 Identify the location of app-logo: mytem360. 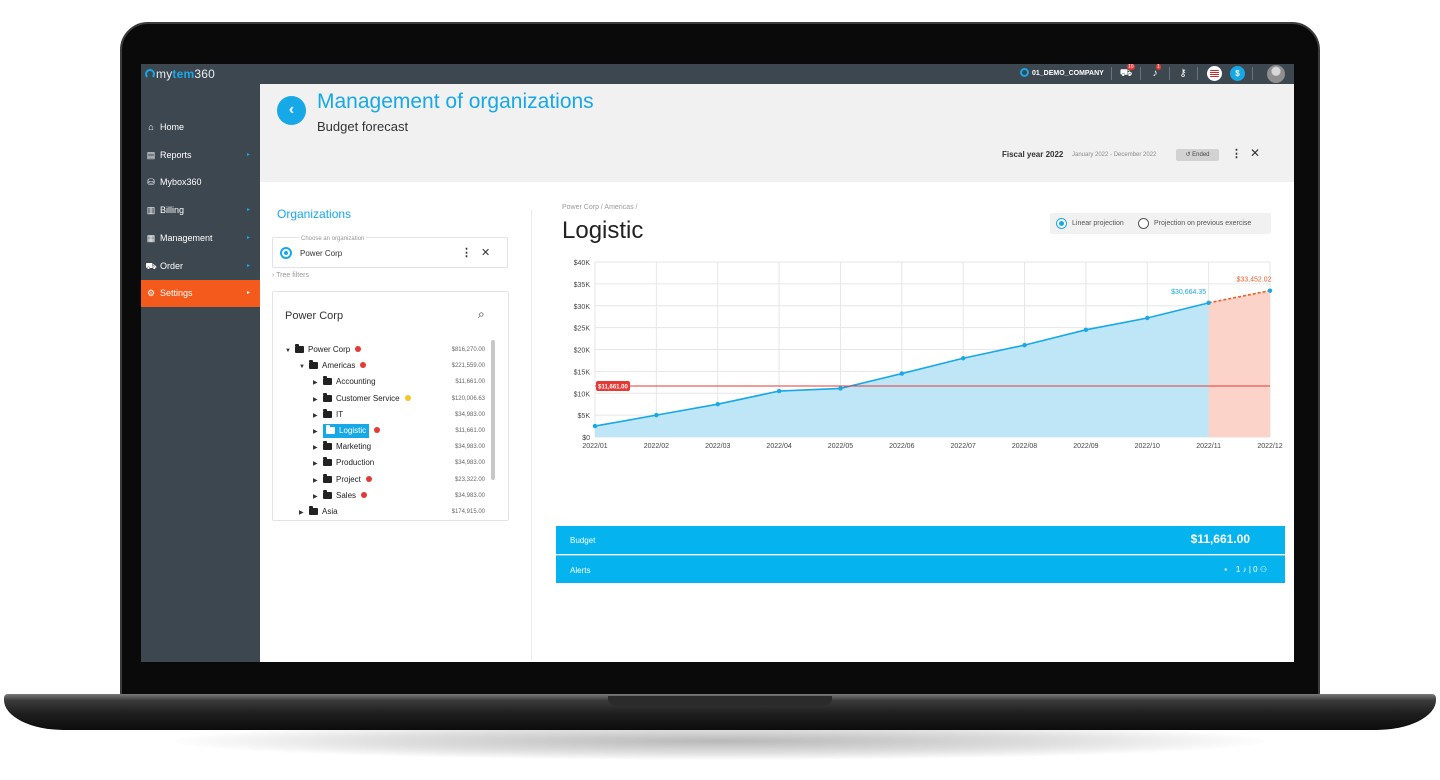
(180, 74).